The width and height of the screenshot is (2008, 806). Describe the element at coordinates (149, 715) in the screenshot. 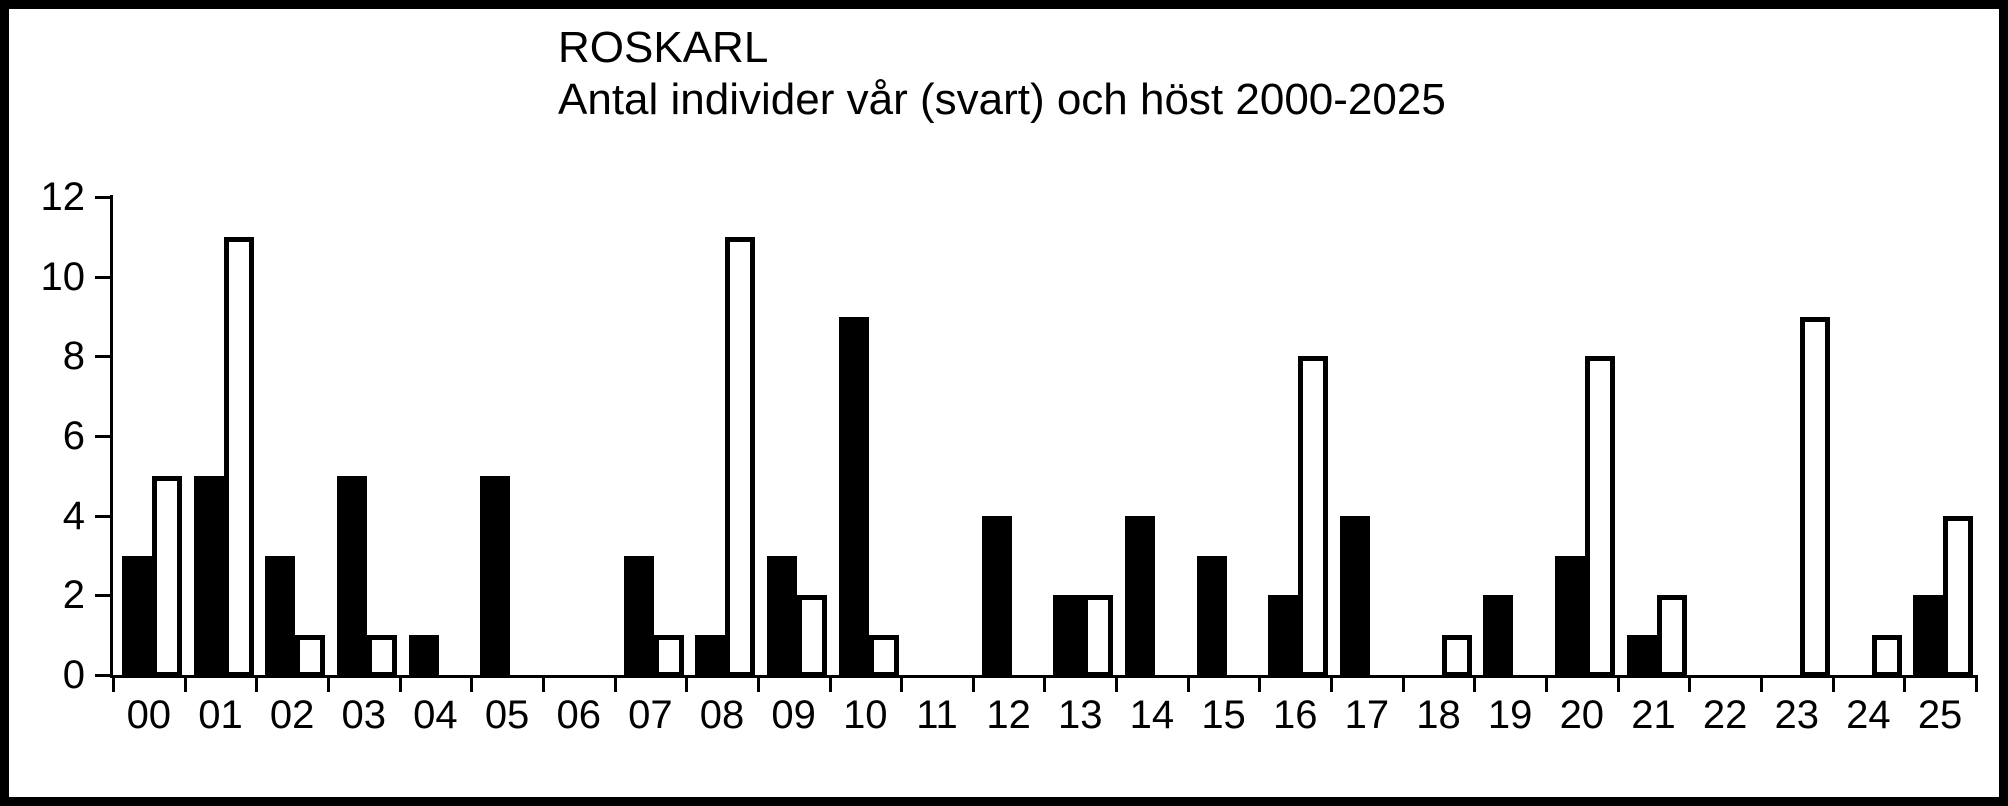

I see `x-axis-label-00: 00` at that location.